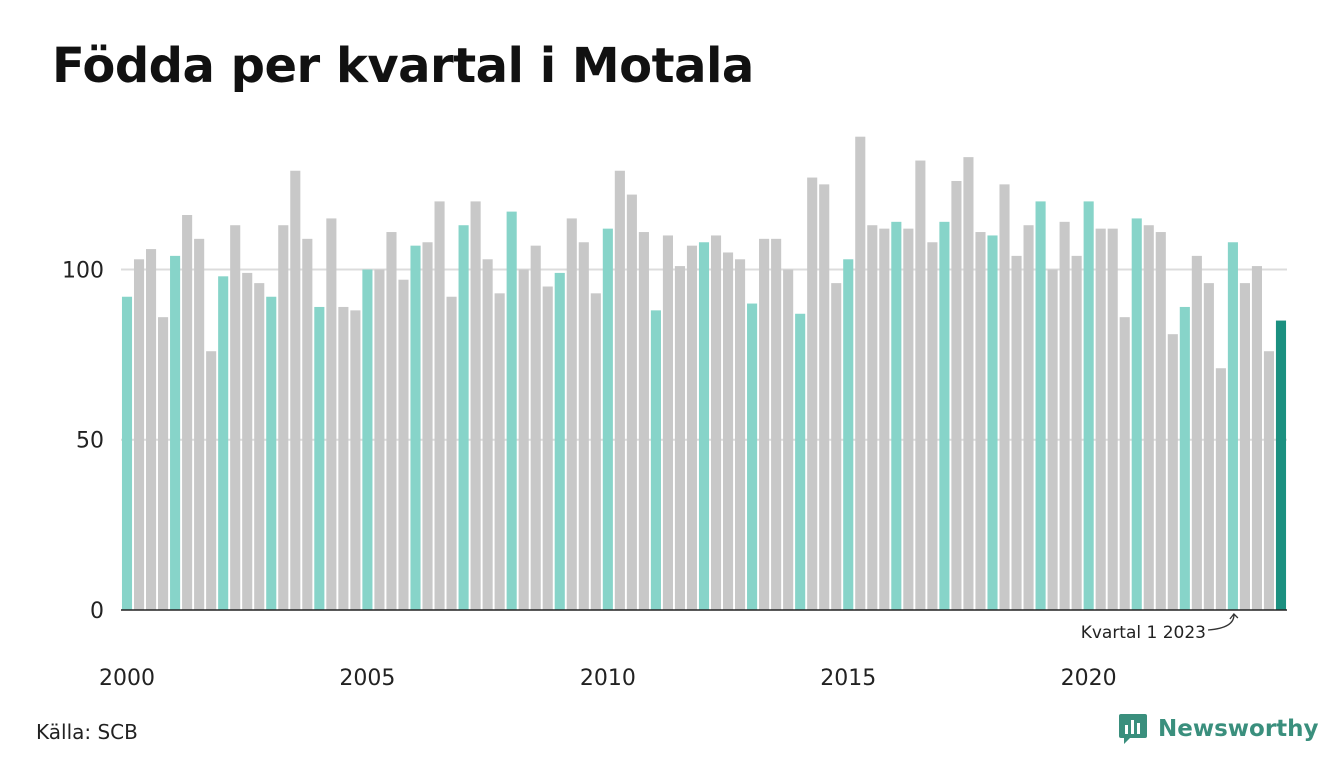 This screenshot has height=780, width=1340. What do you see at coordinates (127, 678) in the screenshot?
I see `x-tick-label: 2000` at bounding box center [127, 678].